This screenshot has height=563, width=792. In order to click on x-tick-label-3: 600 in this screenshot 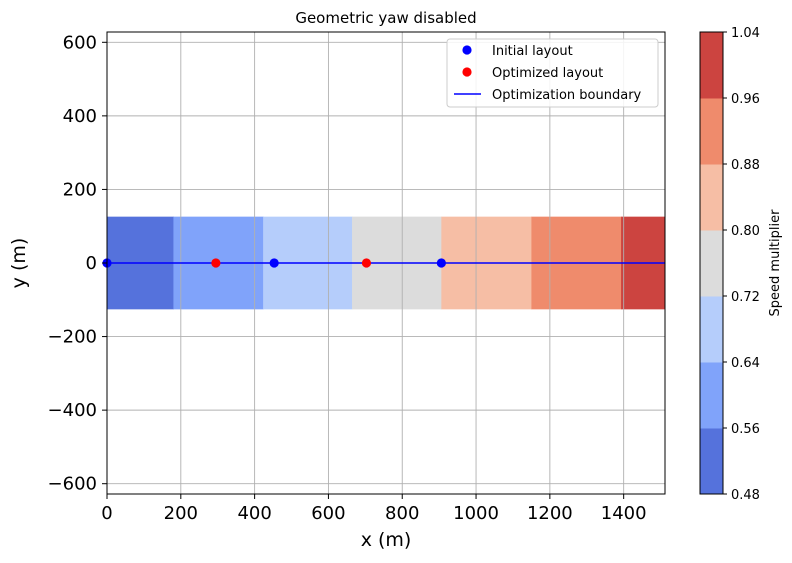, I will do `click(328, 513)`.